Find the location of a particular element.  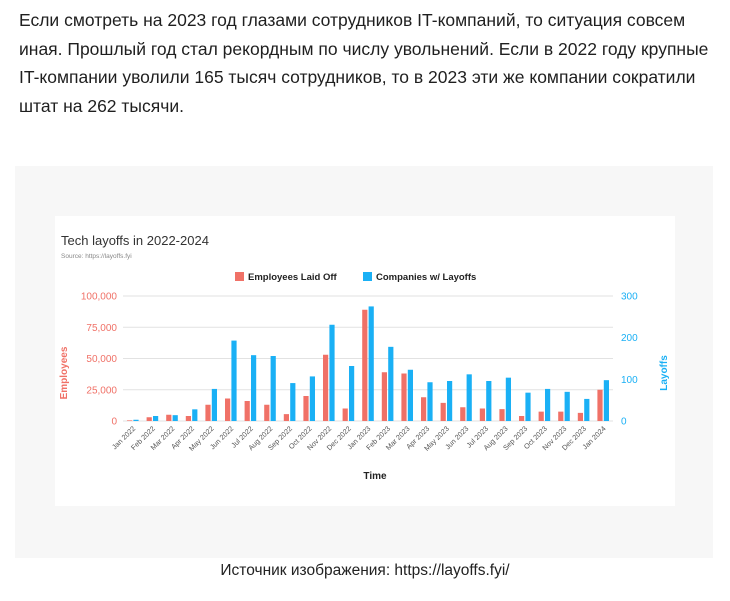

y2-tick-label: 0 is located at coordinates (624, 422).